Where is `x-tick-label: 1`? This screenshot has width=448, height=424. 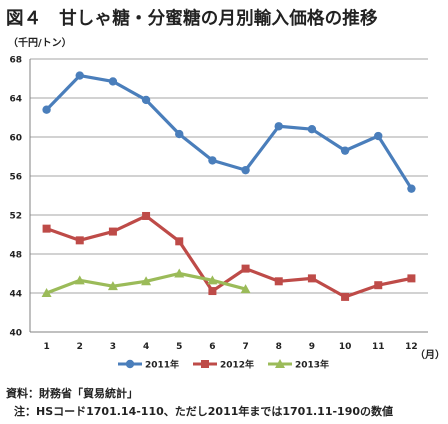
x-tick-label: 1 is located at coordinates (46, 347).